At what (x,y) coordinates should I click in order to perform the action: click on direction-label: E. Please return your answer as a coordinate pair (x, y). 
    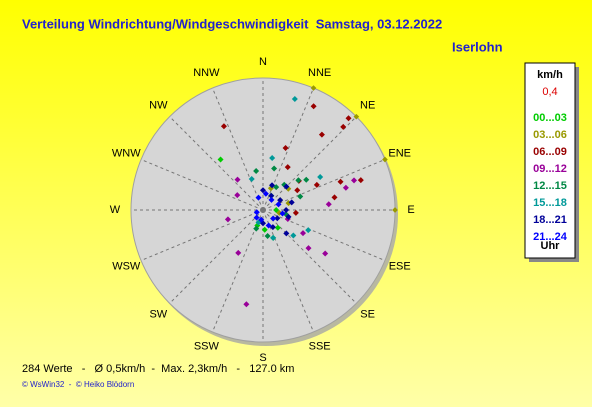
    Looking at the image, I should click on (410, 210).